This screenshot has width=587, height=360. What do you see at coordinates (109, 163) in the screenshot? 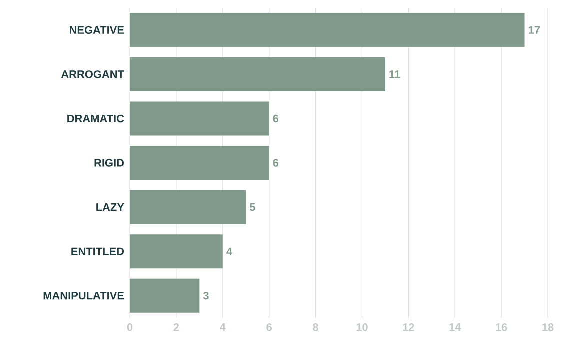
I see `y-tick-label: RIGID` at bounding box center [109, 163].